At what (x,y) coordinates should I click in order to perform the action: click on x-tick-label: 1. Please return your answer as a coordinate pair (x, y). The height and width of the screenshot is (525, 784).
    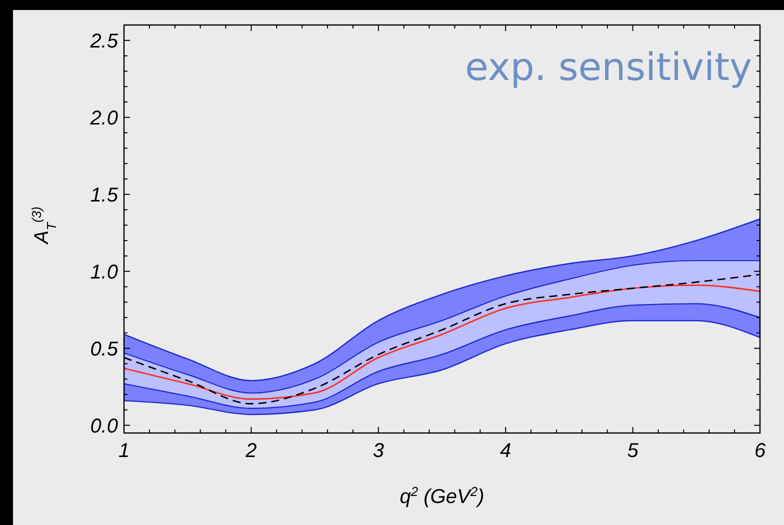
    Looking at the image, I should click on (124, 451).